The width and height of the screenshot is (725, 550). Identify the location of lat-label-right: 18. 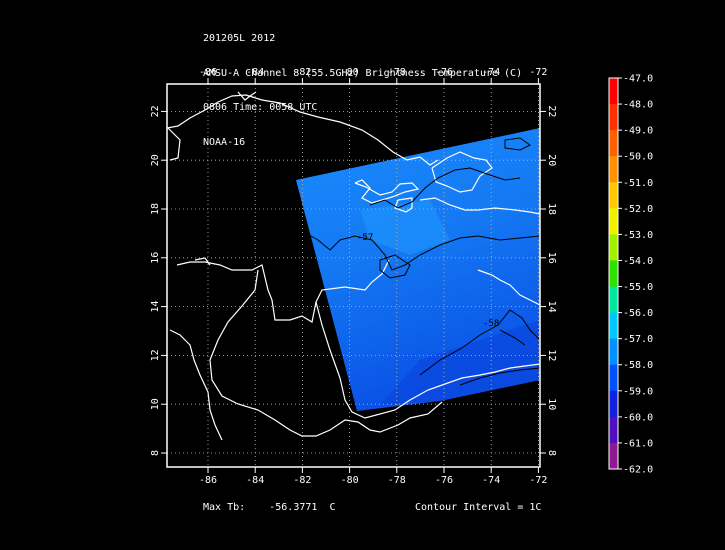
(551, 209).